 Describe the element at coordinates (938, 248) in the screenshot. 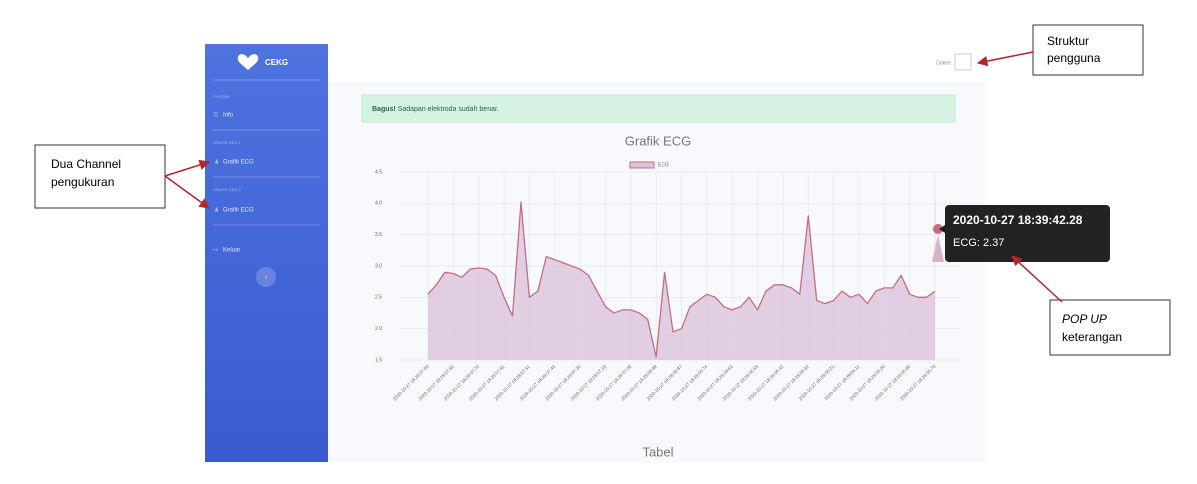

I see `tooltip-area-zoom` at that location.